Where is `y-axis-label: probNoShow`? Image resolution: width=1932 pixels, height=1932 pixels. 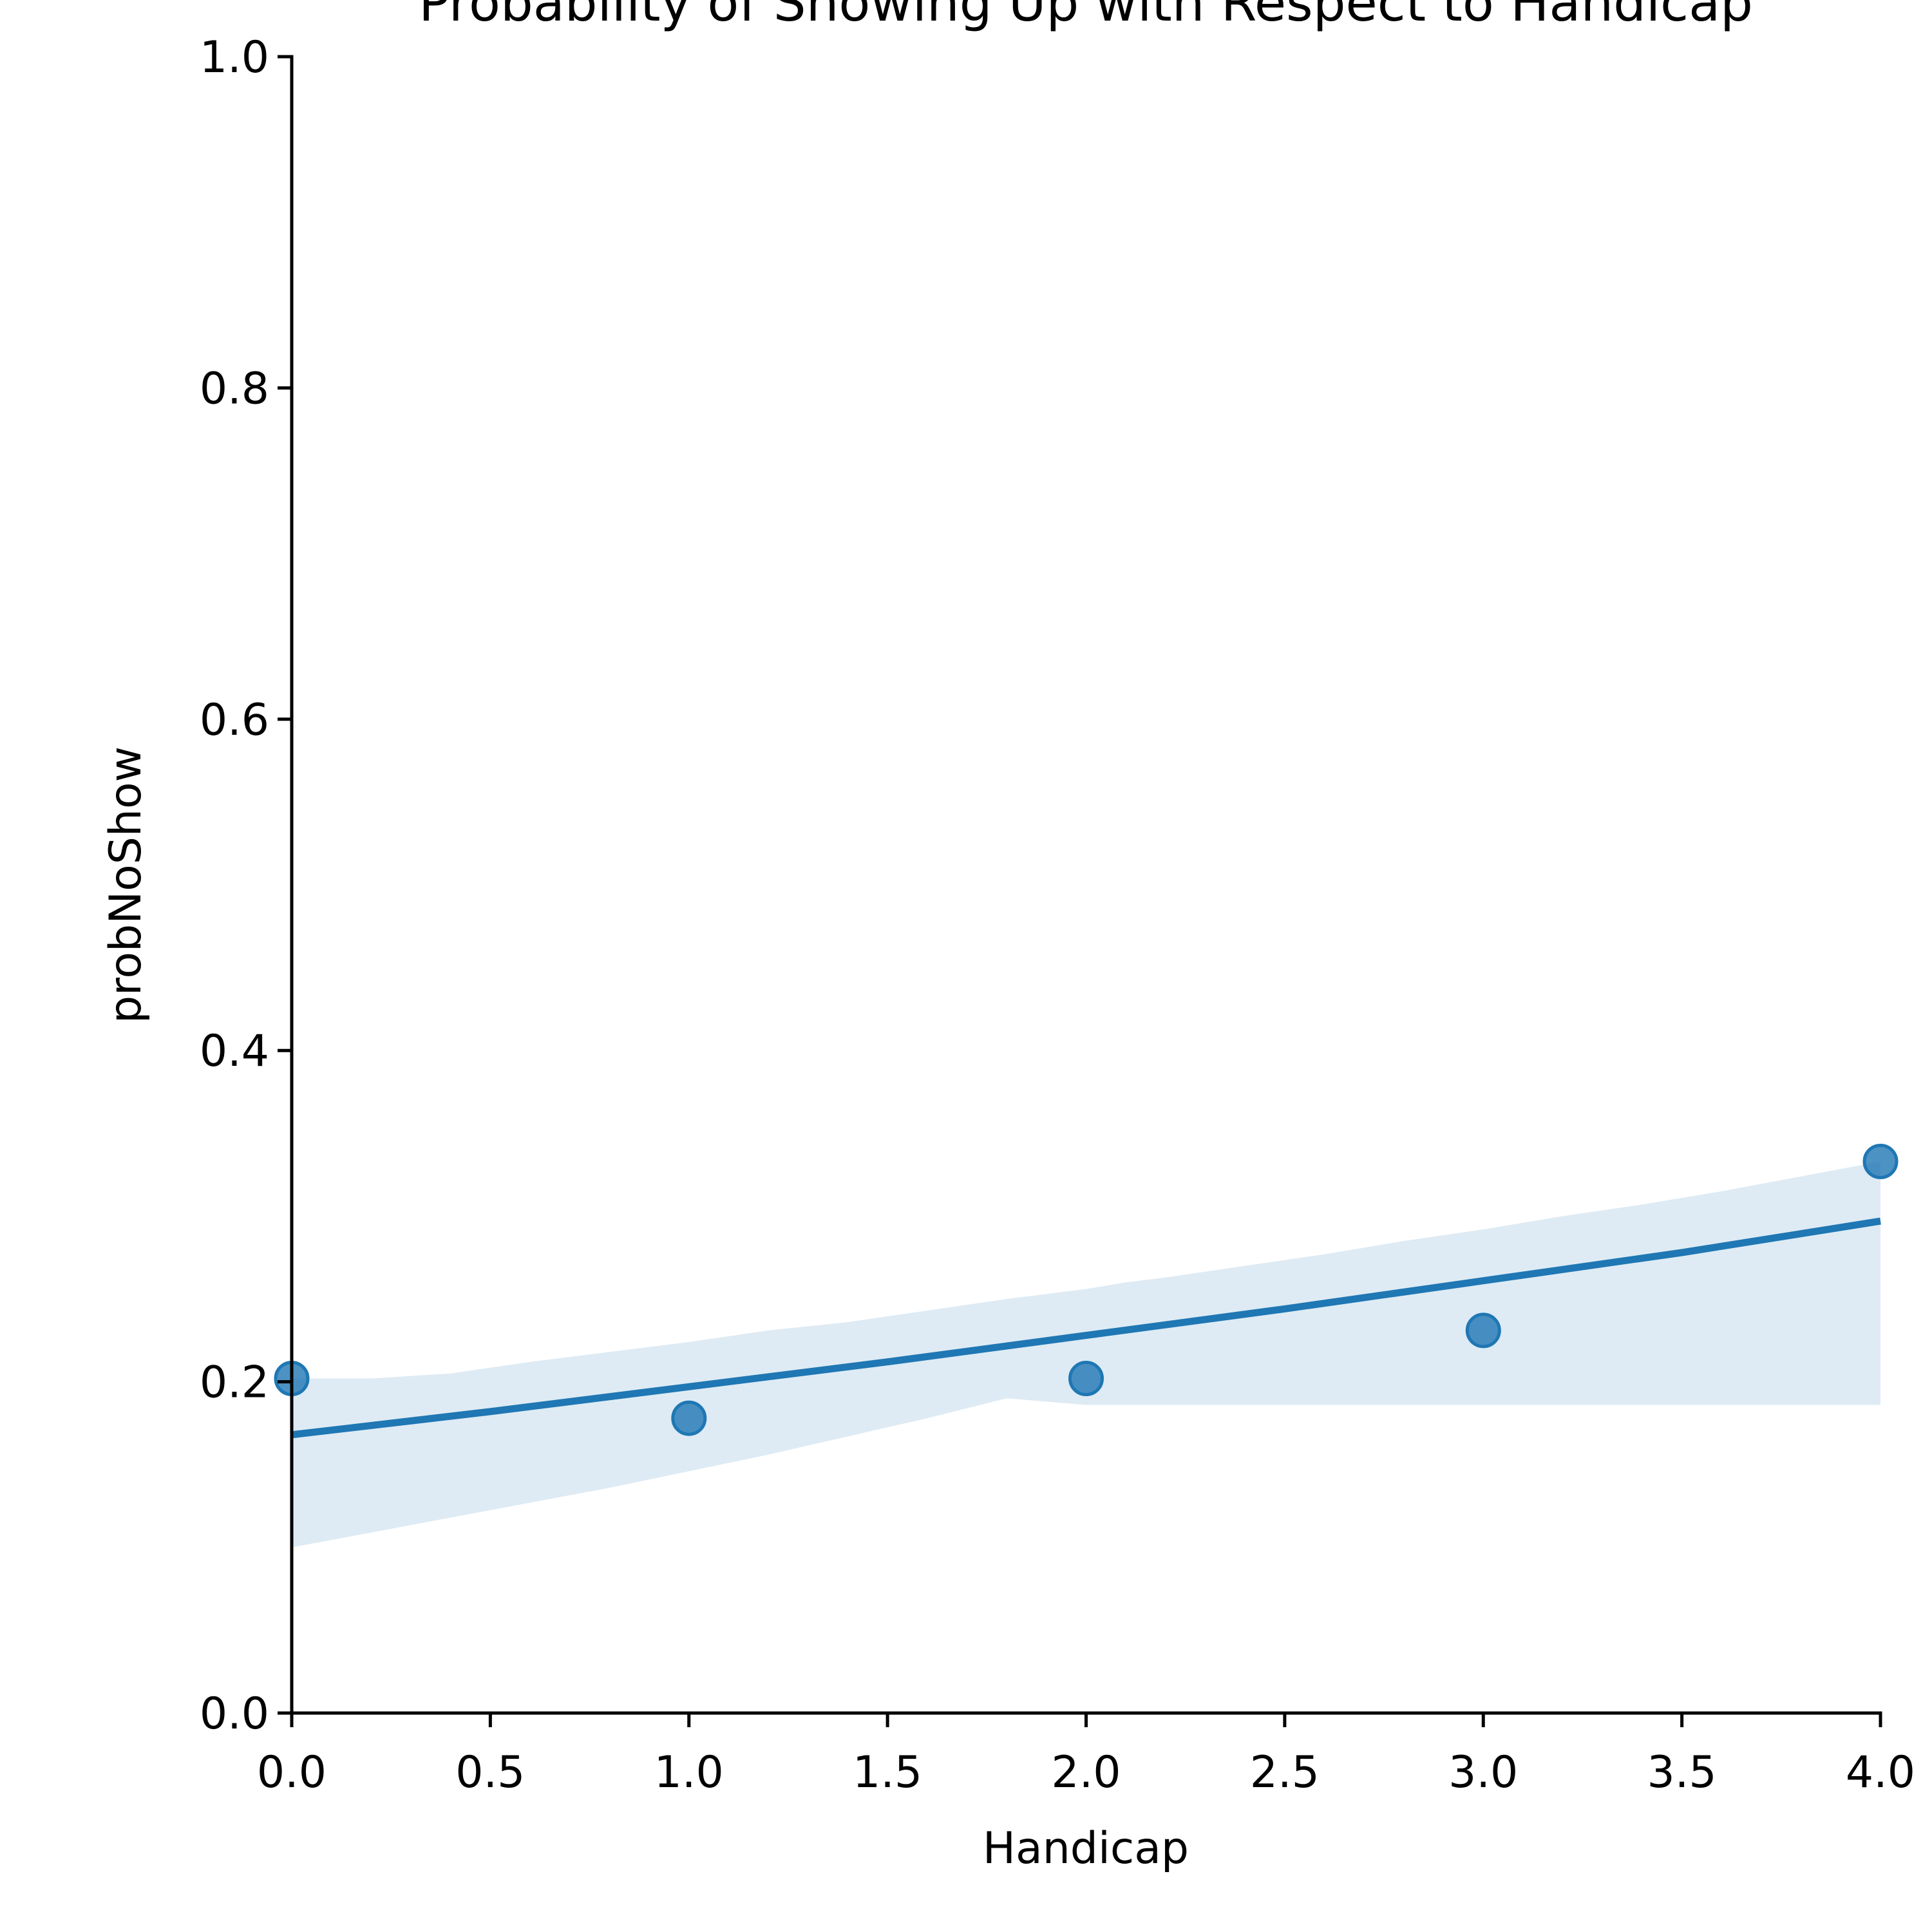
y-axis-label: probNoShow is located at coordinates (125, 884).